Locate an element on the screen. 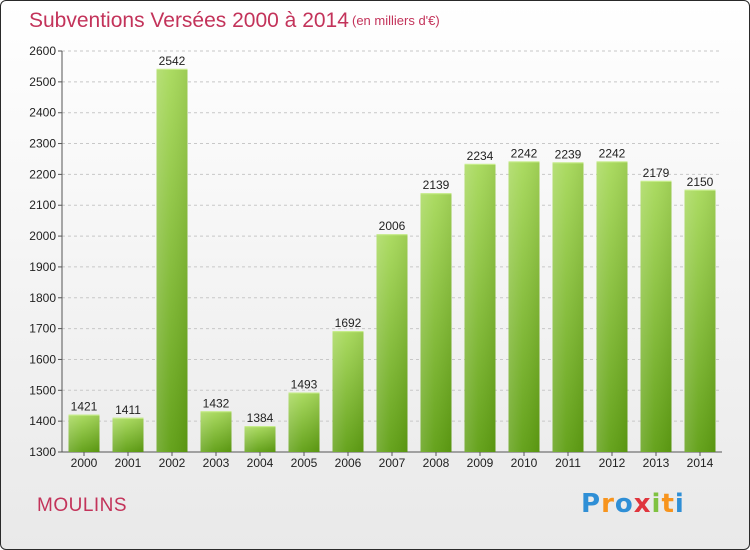  y-tick-label: 2300 is located at coordinates (42, 144).